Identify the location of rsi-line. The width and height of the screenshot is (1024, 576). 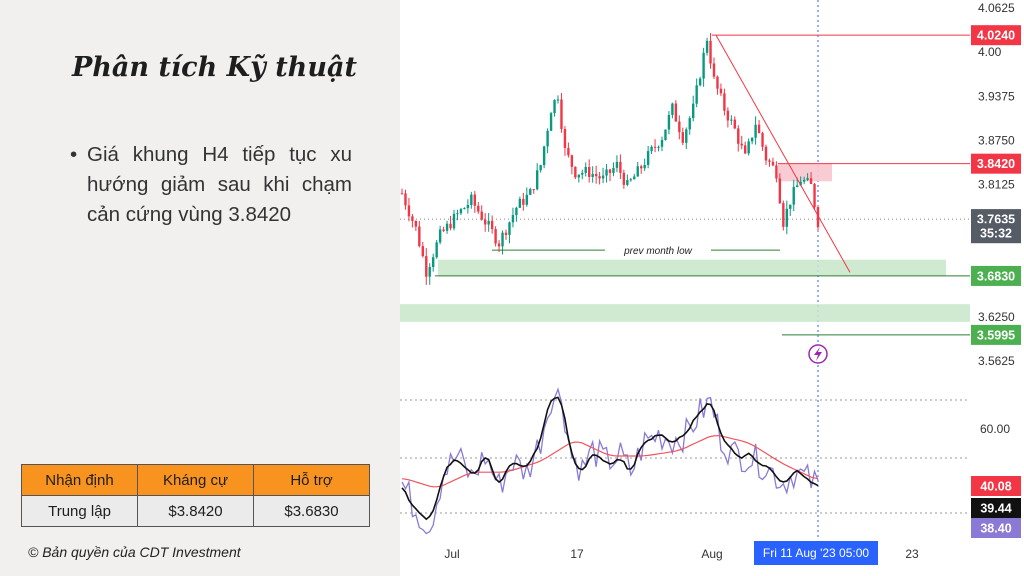
(610, 461).